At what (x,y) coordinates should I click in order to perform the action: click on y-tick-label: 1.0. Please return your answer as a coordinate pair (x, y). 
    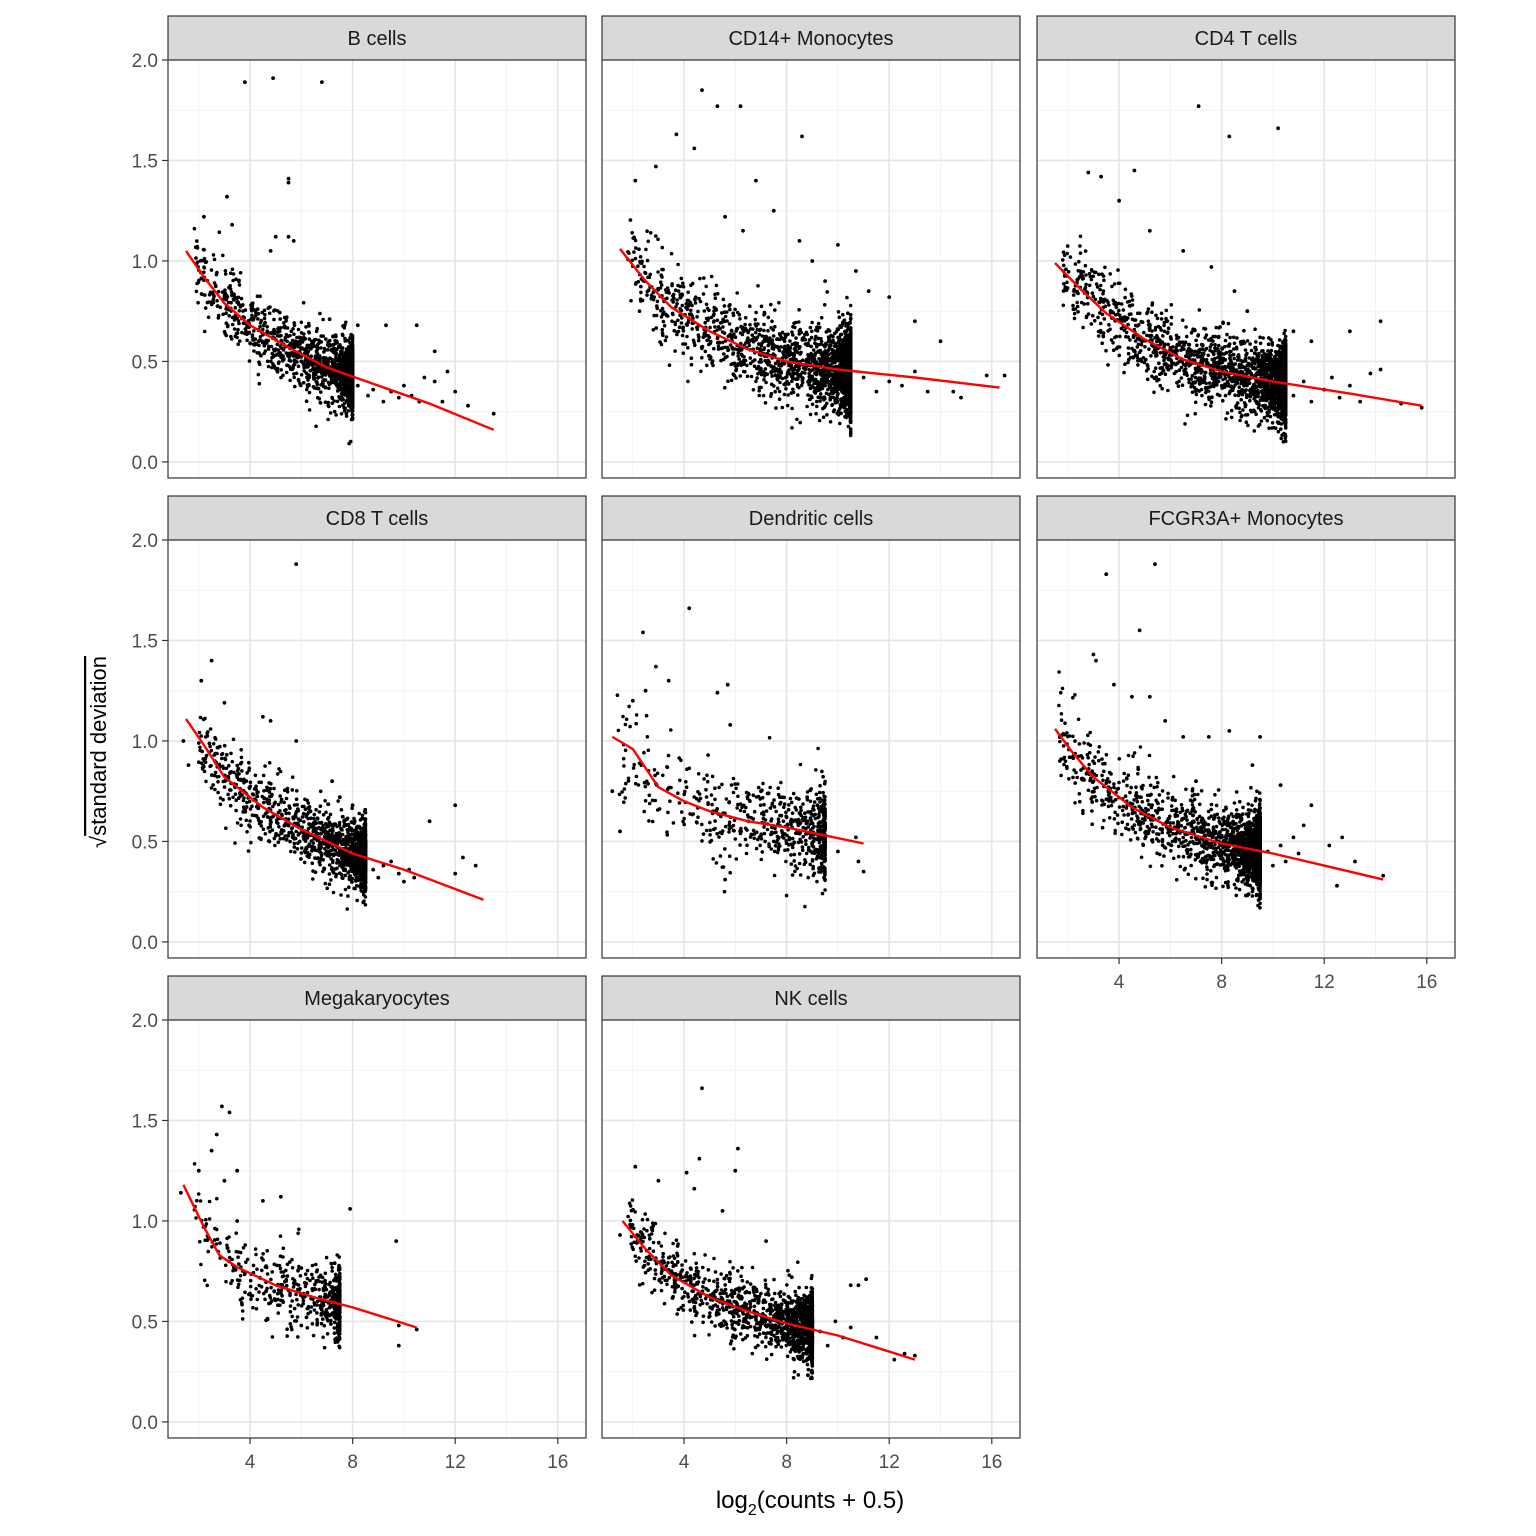
    Looking at the image, I should click on (145, 262).